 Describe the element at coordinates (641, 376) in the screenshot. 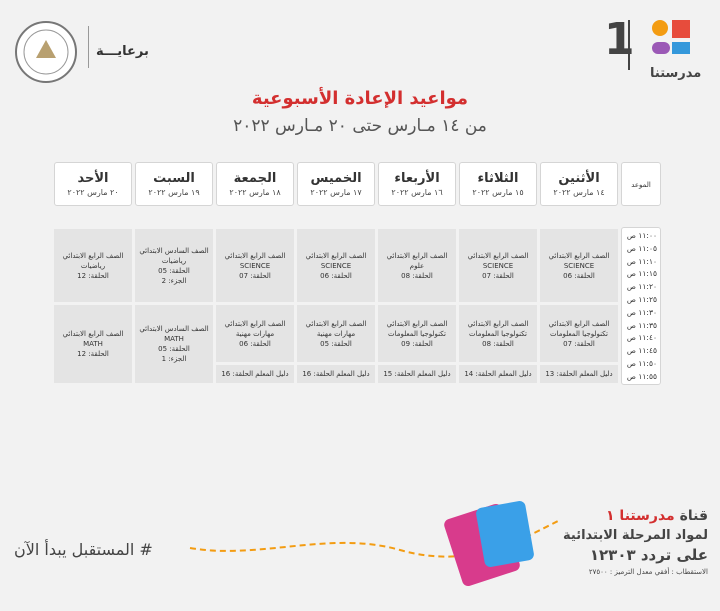

I see `time: ١١:٥٥ ص` at that location.